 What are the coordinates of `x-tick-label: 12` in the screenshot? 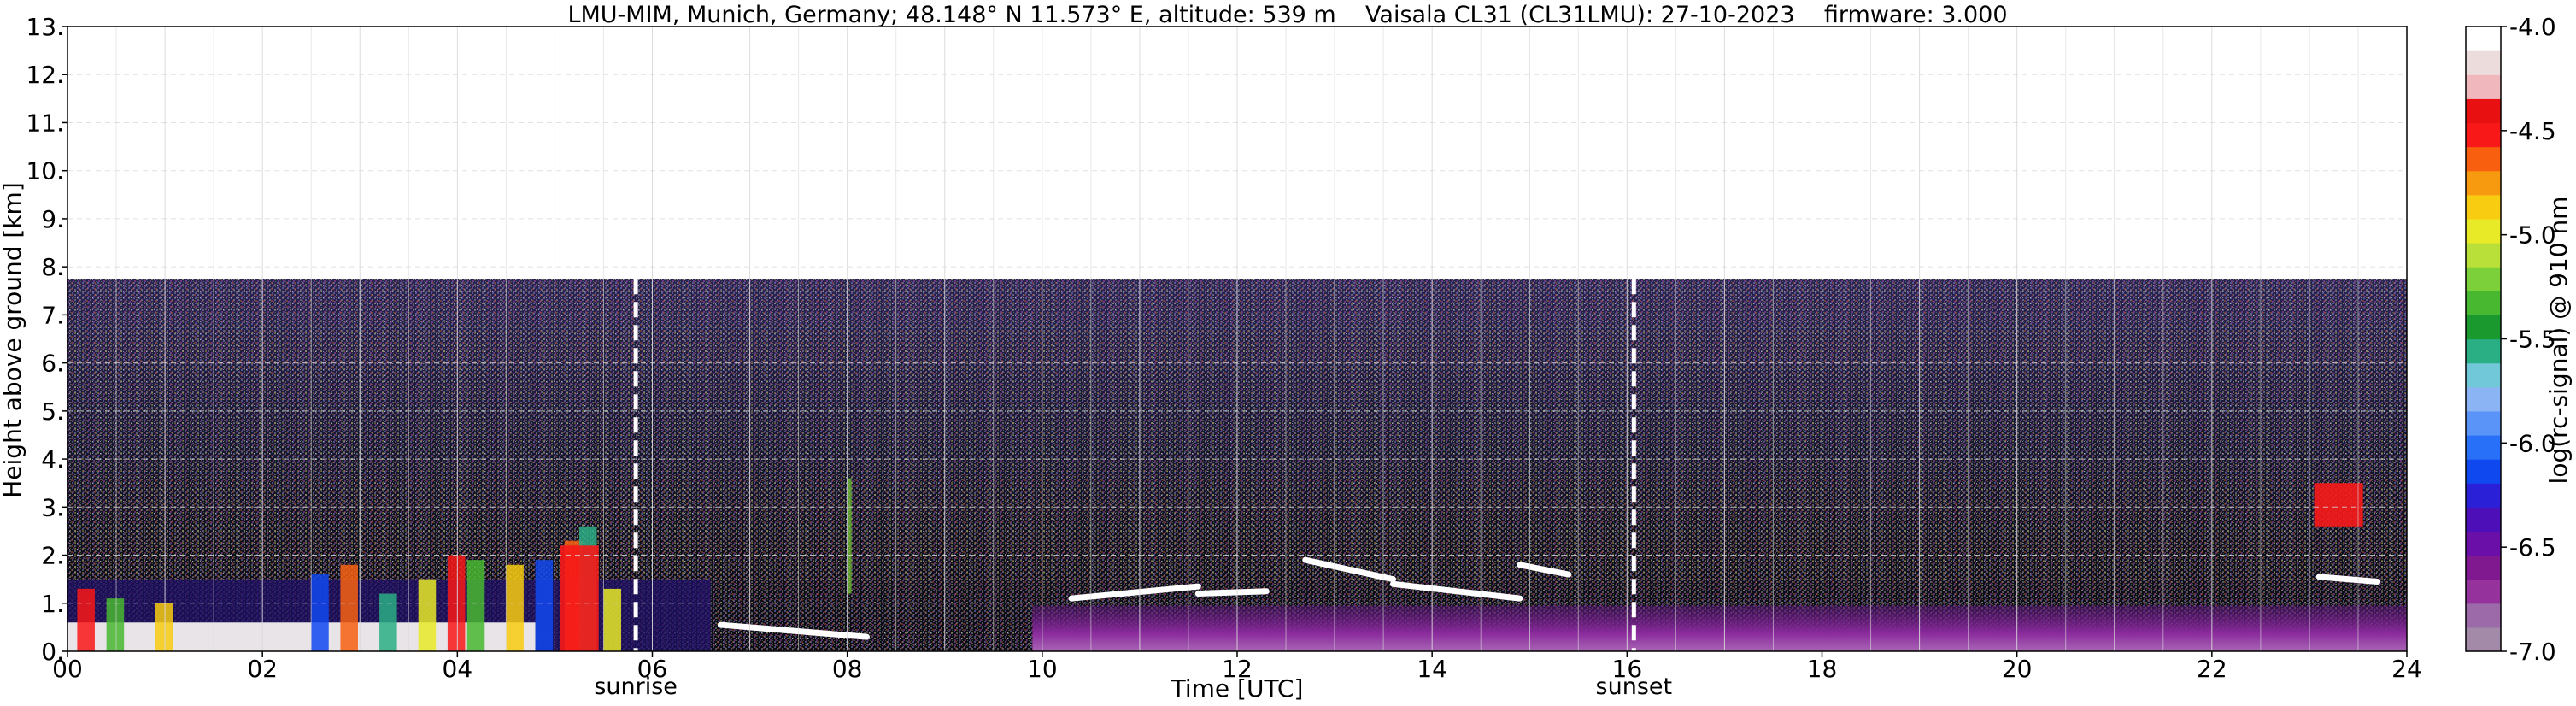 It's located at (1237, 669).